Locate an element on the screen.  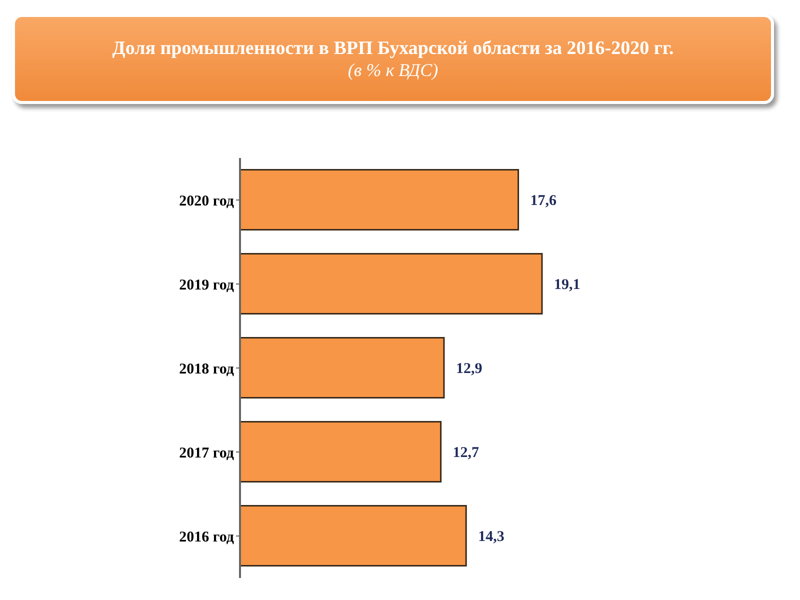
data-label: 14,3 is located at coordinates (491, 537).